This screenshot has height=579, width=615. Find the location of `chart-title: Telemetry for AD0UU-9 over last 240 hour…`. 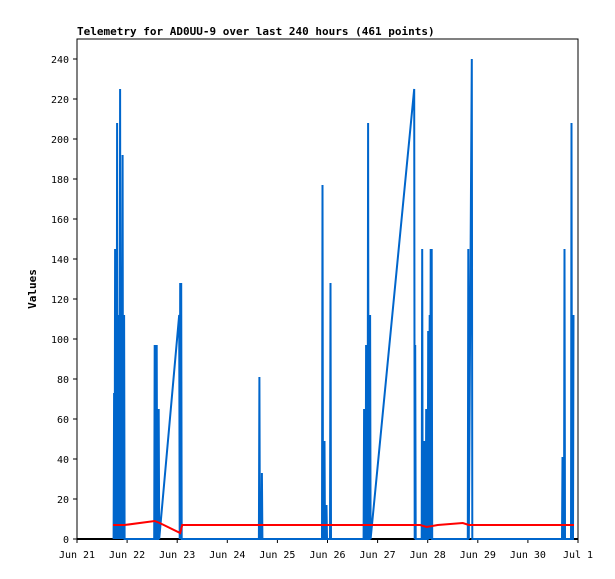

chart-title: Telemetry for AD0UU-9 over last 240 hour… is located at coordinates (256, 31).